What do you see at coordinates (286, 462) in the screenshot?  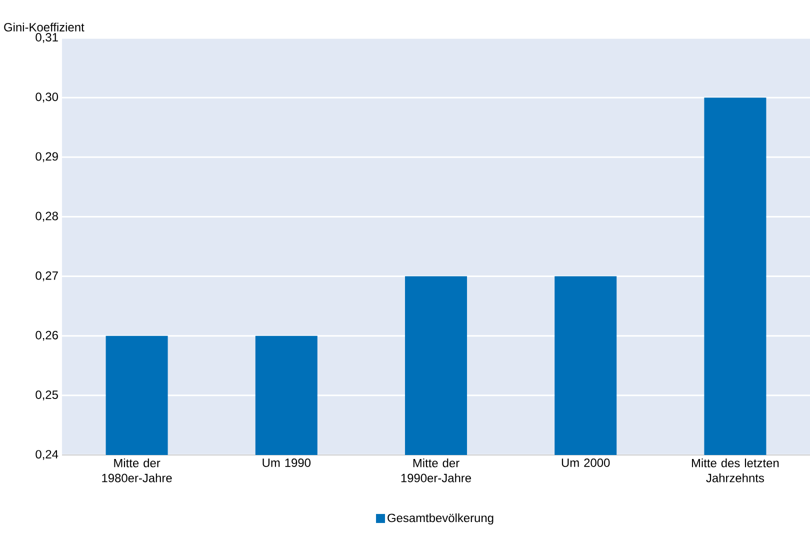 I see `x-tick-label: Um 1990` at bounding box center [286, 462].